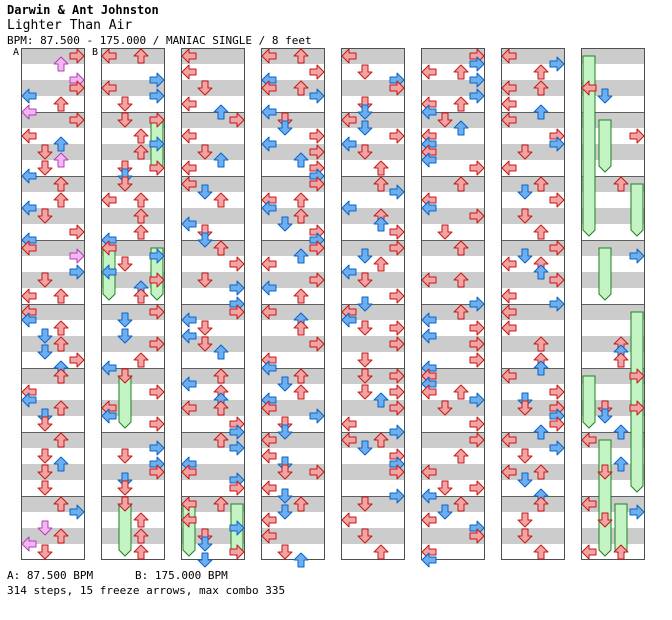 Image resolution: width=672 pixels, height=620 pixels. I want to click on column-border, so click(373, 304).